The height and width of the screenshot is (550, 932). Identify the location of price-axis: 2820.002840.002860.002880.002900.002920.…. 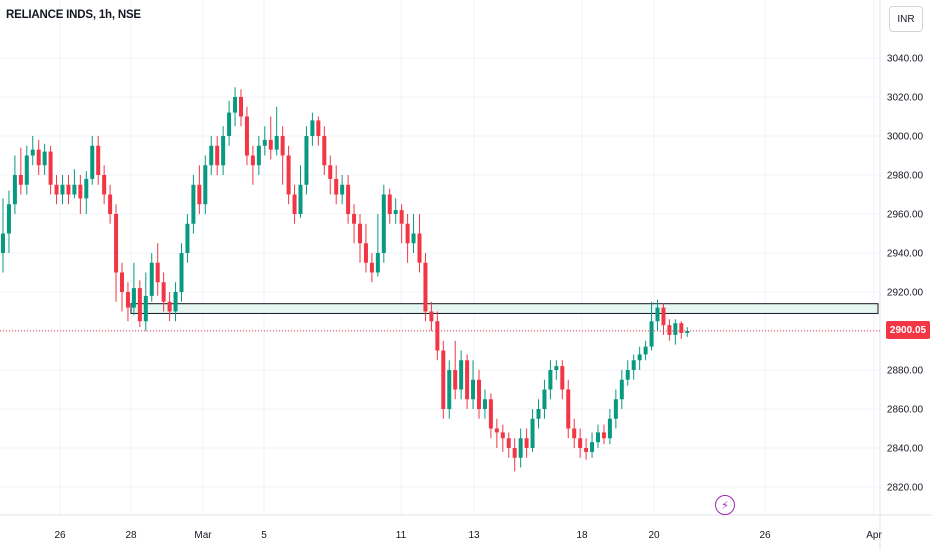
(905, 274).